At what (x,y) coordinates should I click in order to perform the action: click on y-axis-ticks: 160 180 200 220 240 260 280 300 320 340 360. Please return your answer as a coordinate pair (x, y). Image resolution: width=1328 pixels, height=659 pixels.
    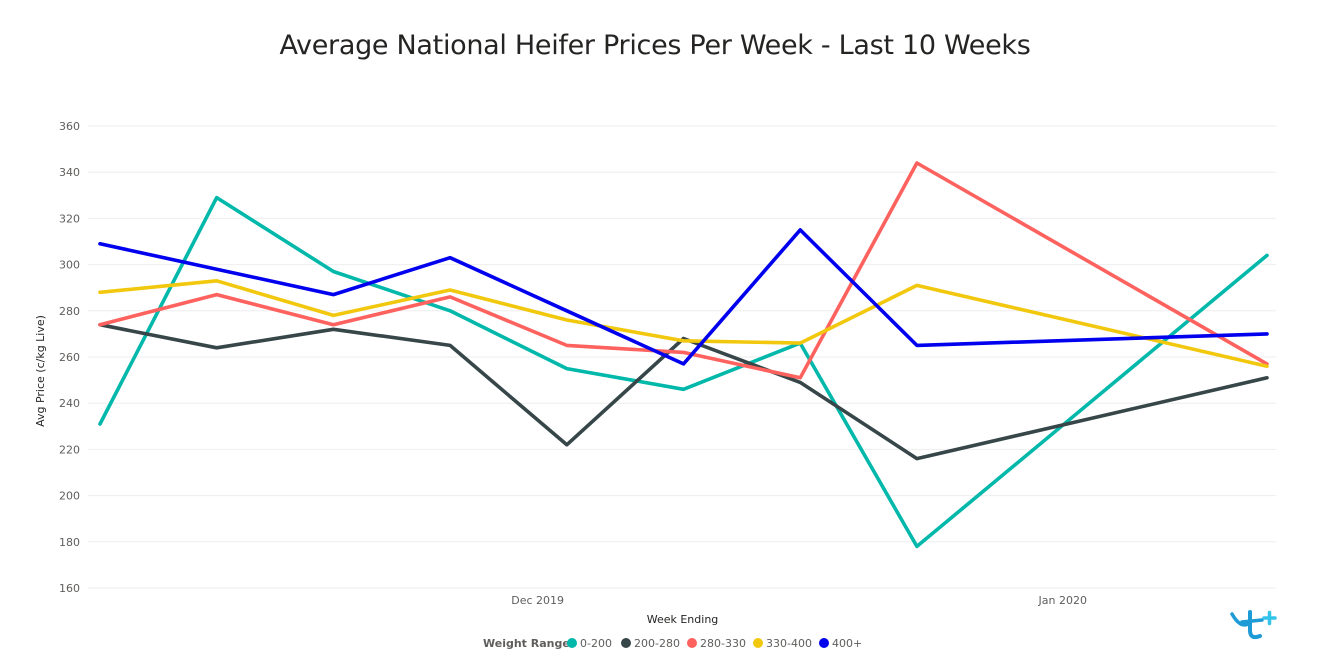
    Looking at the image, I should click on (69, 357).